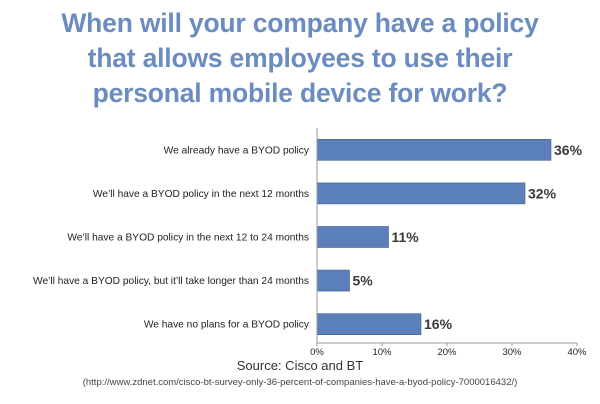 This screenshot has width=600, height=404. Describe the element at coordinates (568, 150) in the screenshot. I see `data-label-1: 36%` at that location.